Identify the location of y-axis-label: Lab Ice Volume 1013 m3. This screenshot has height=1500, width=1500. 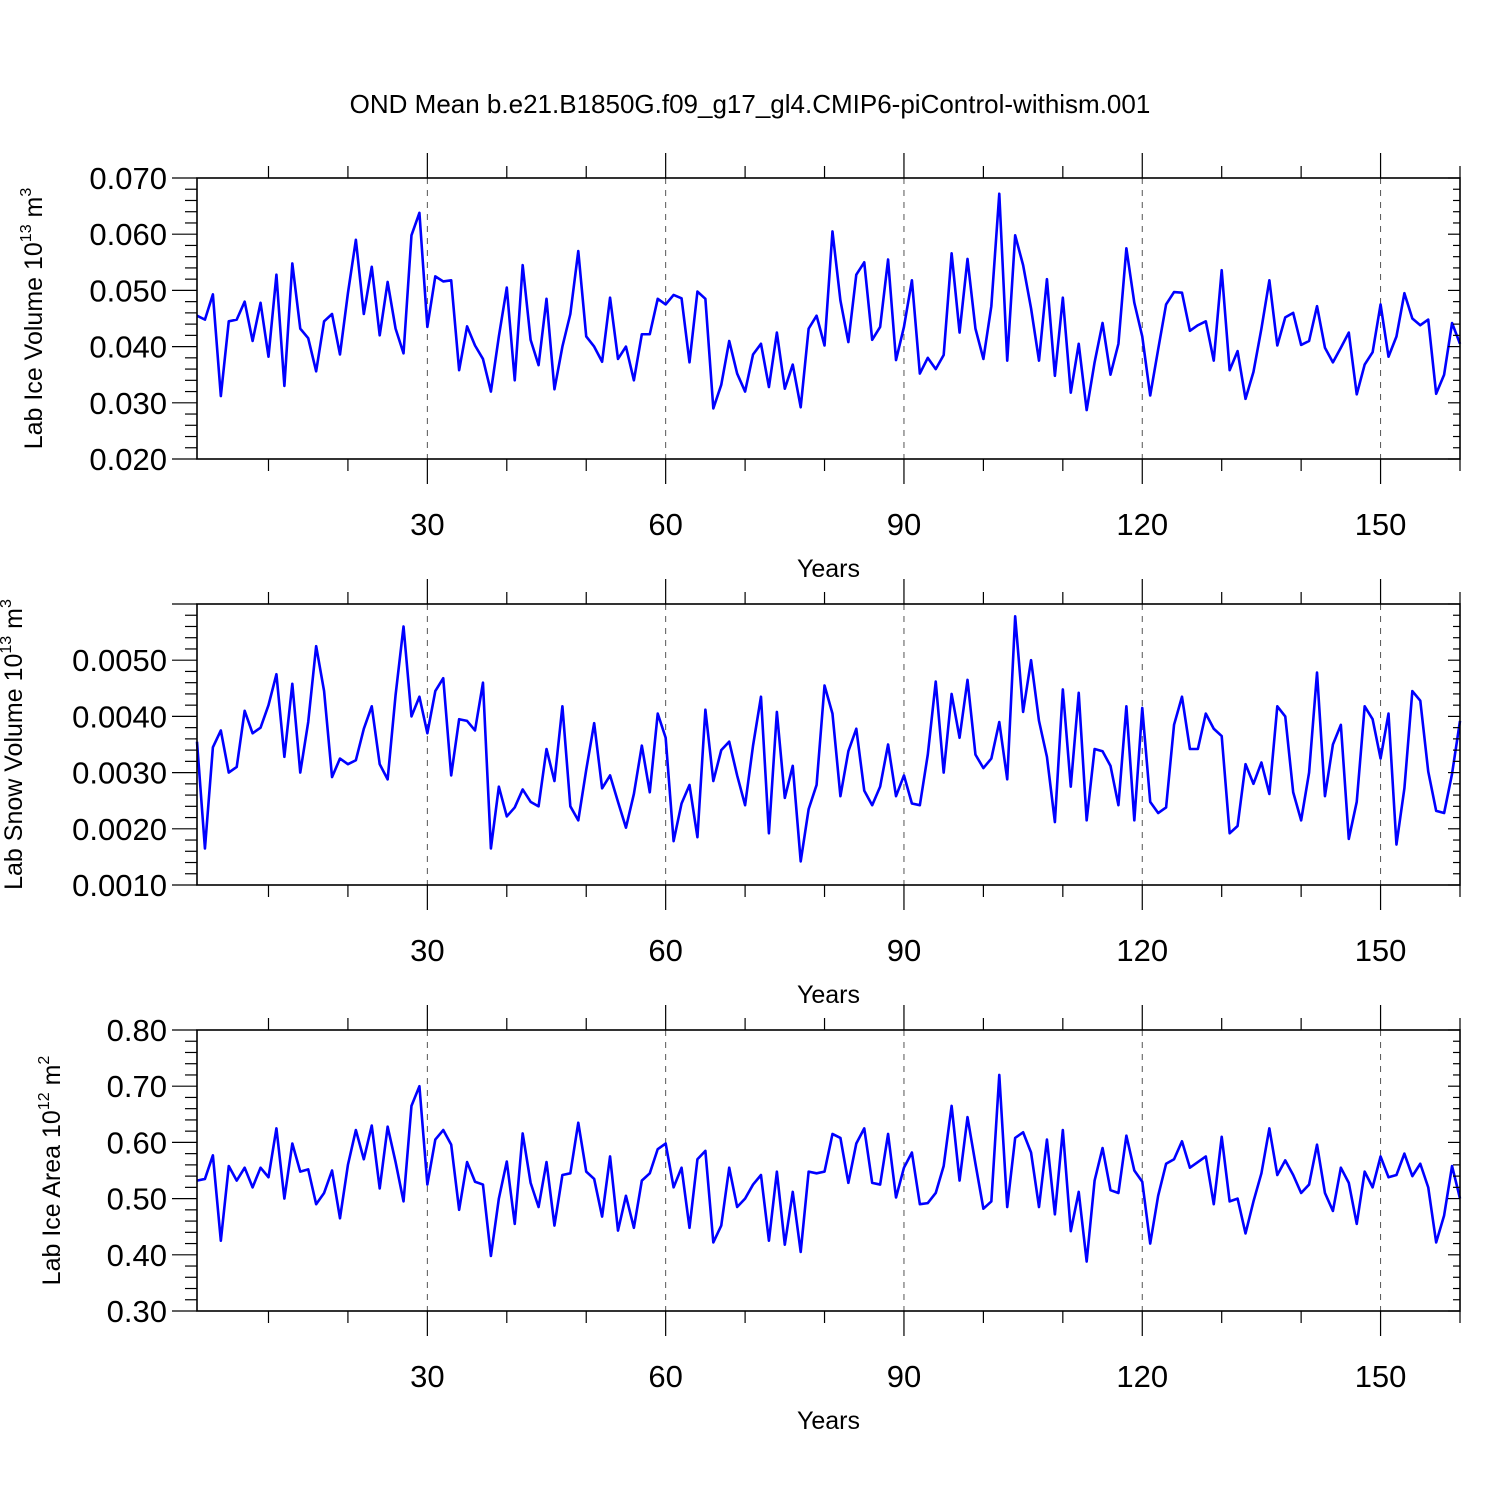
(33, 319).